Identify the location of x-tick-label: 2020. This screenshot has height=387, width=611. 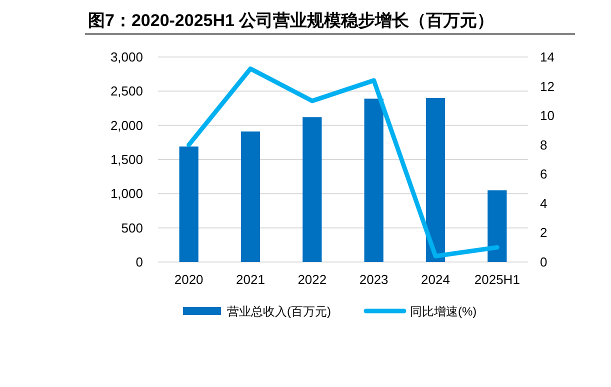
(189, 279).